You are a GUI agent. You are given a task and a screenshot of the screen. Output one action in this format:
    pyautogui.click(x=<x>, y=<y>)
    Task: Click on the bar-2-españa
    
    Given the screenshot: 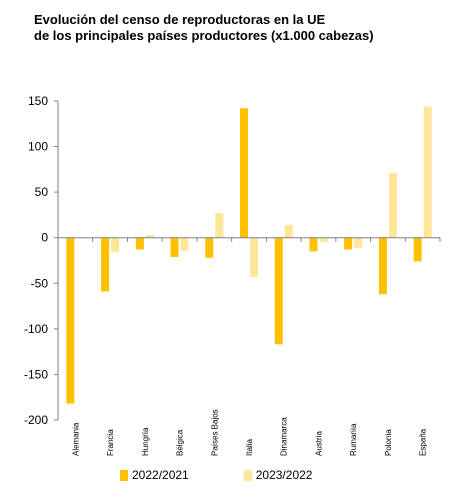 What is the action you would take?
    pyautogui.click(x=427, y=172)
    